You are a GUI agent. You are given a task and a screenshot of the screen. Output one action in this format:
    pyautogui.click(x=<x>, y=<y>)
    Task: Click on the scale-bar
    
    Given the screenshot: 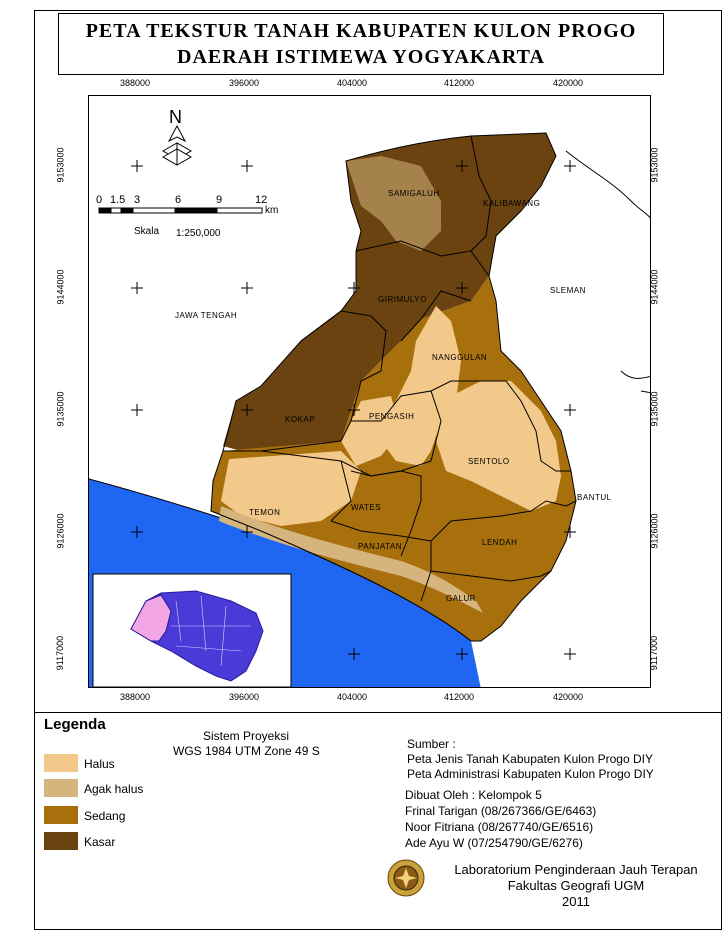 What is the action you would take?
    pyautogui.click(x=180, y=210)
    